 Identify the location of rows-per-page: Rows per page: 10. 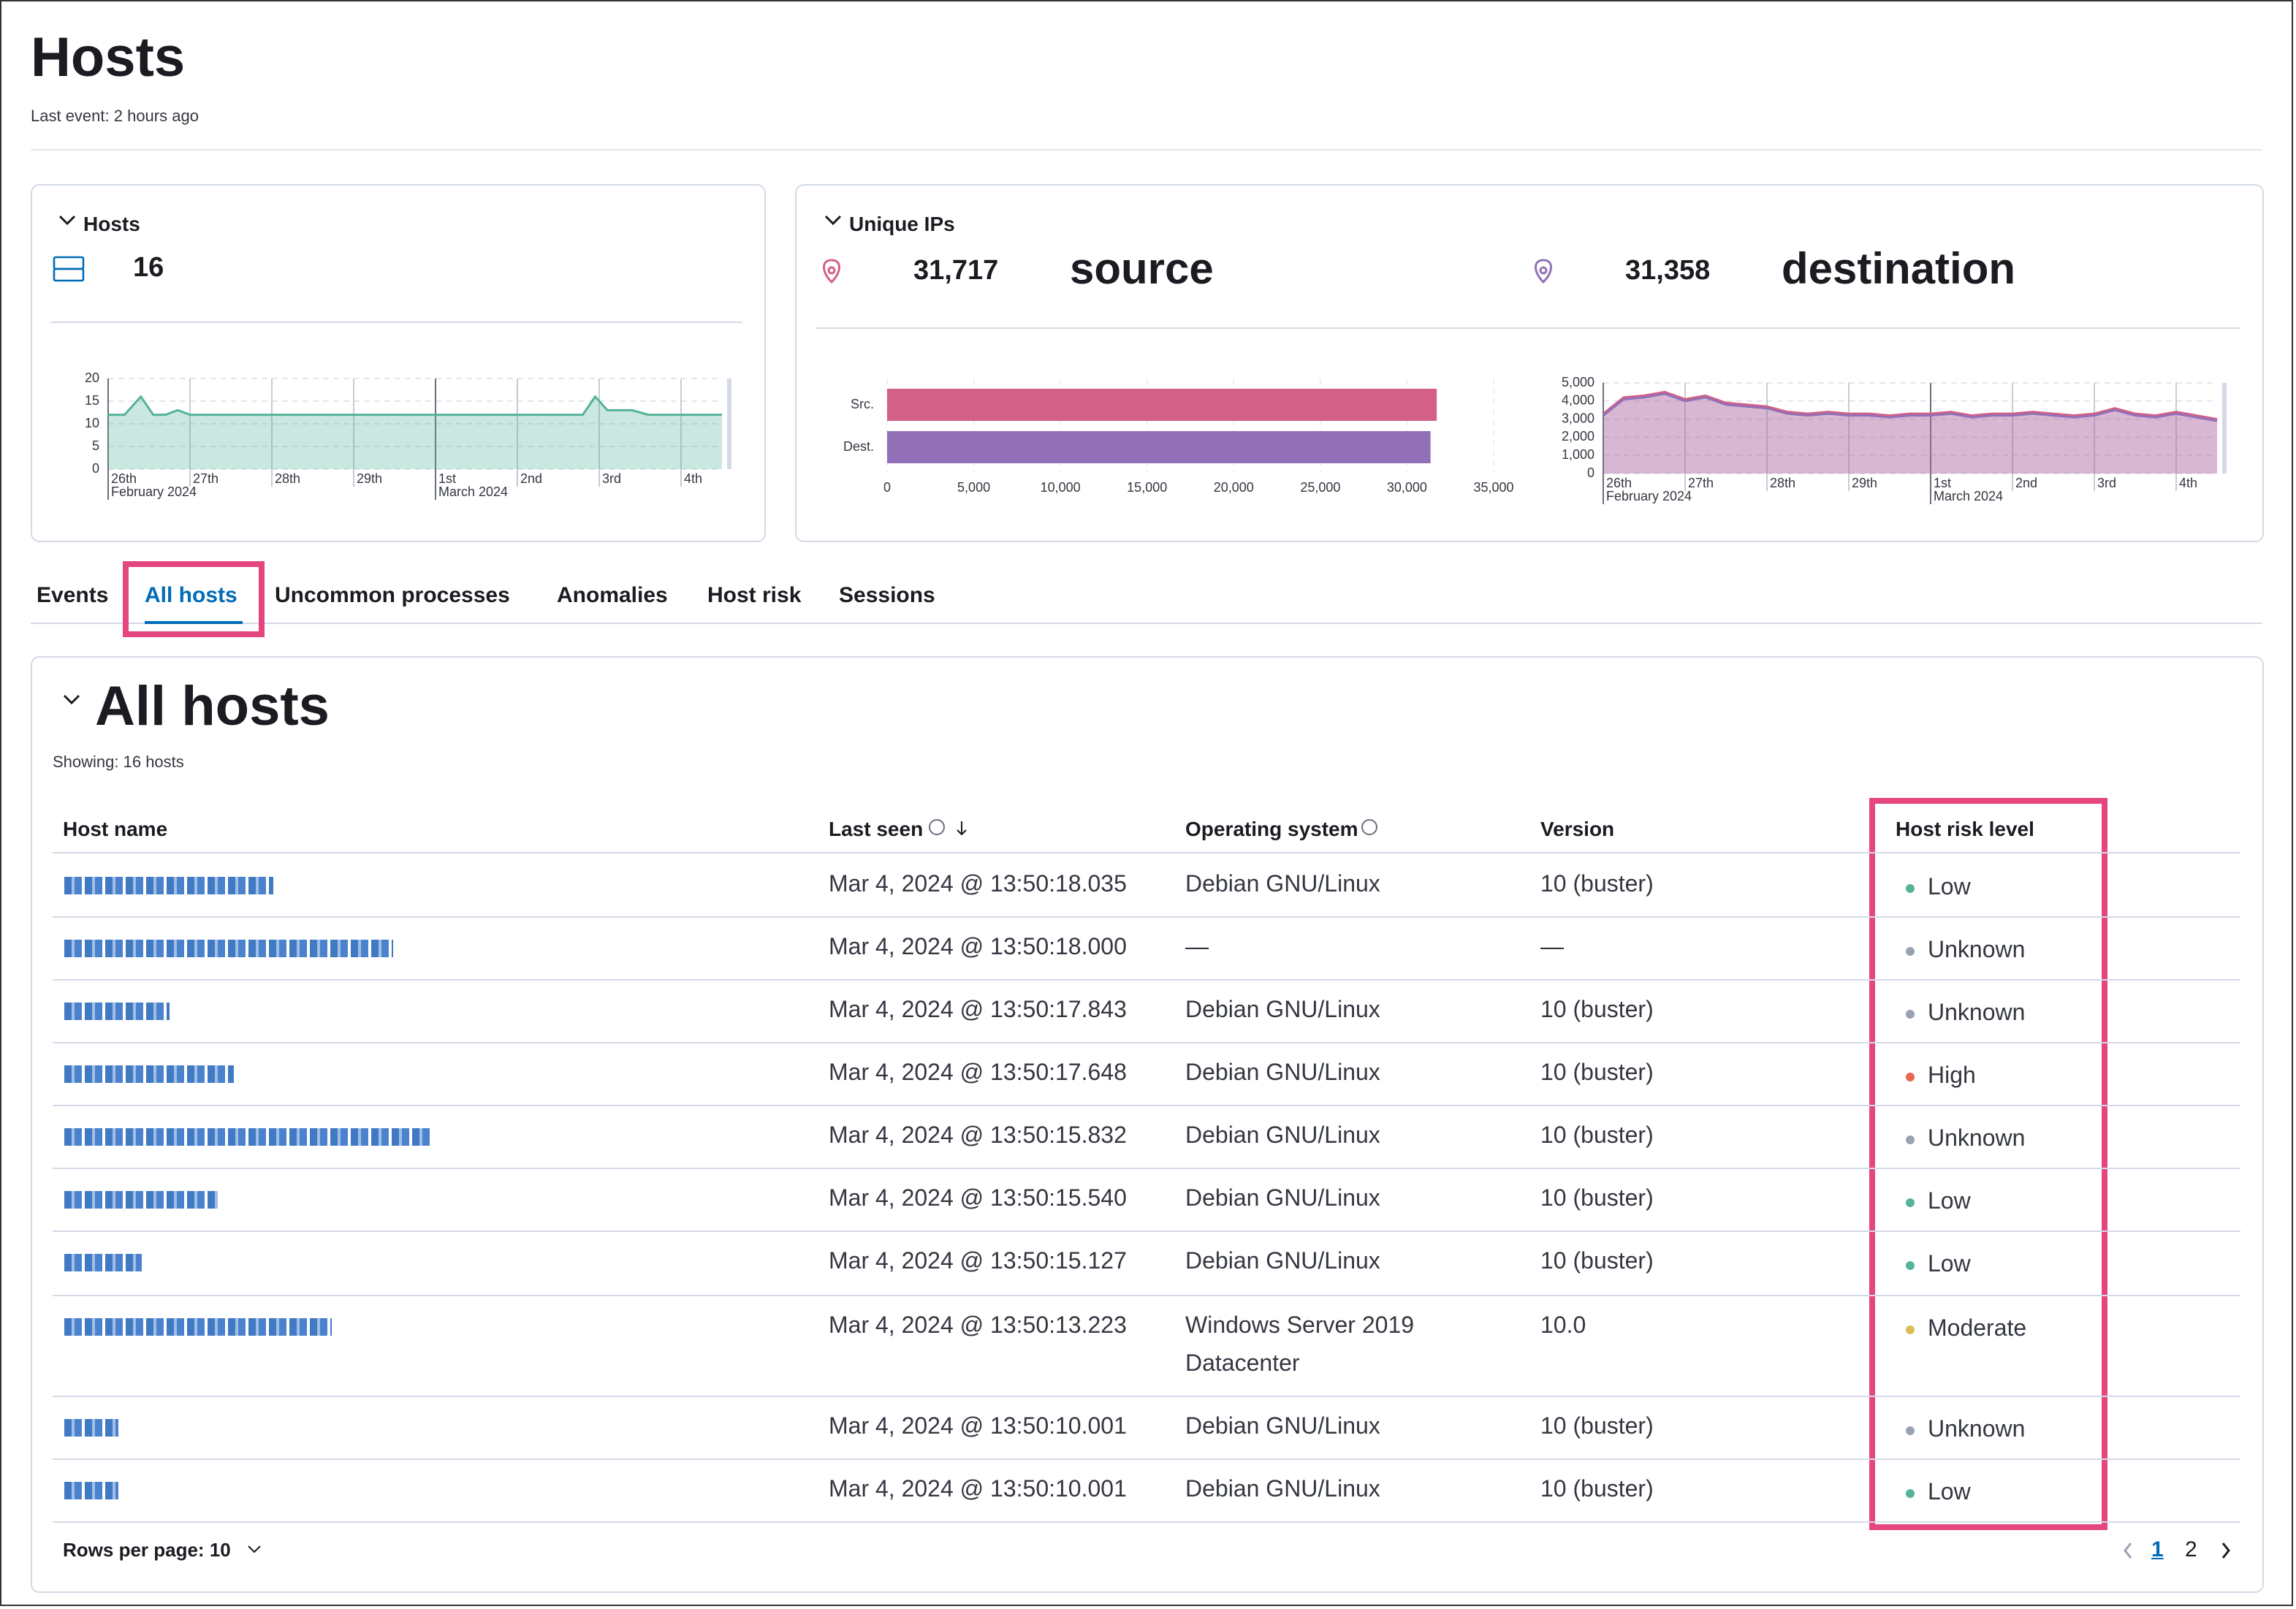
(147, 1550).